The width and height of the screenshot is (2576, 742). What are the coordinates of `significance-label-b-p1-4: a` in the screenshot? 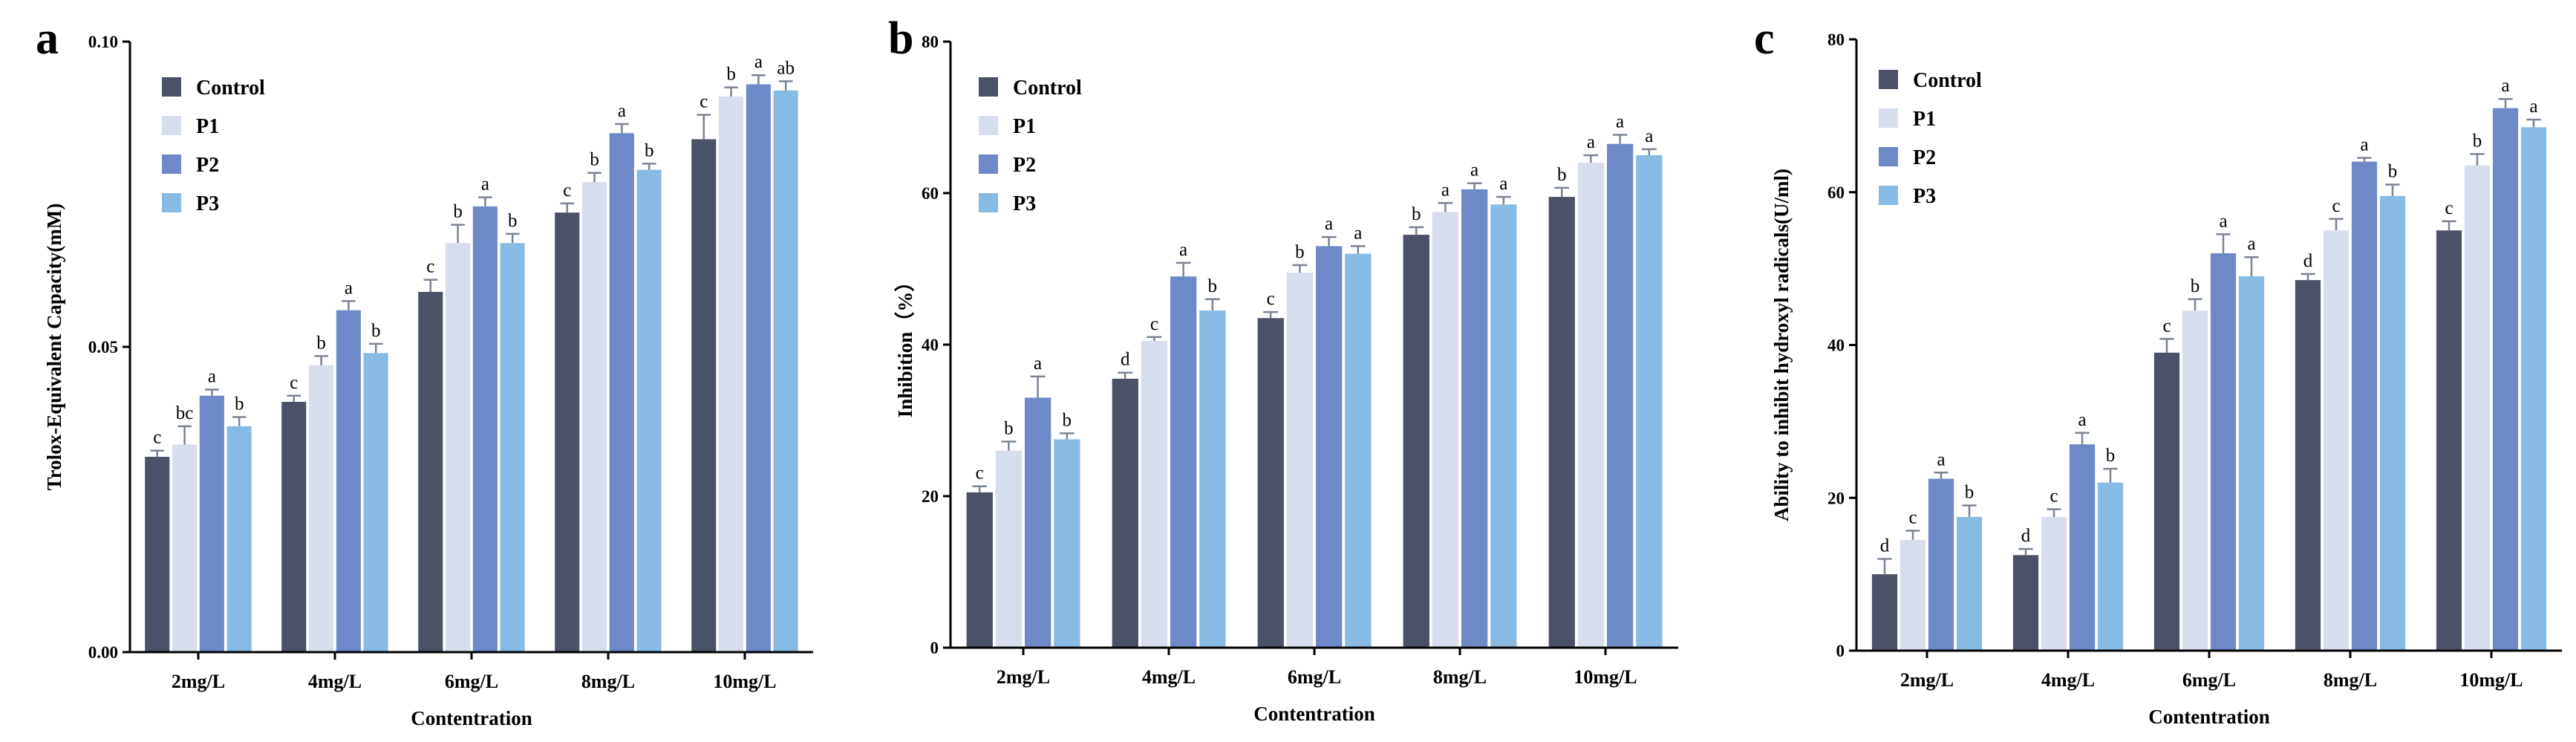 It's located at (1591, 142).